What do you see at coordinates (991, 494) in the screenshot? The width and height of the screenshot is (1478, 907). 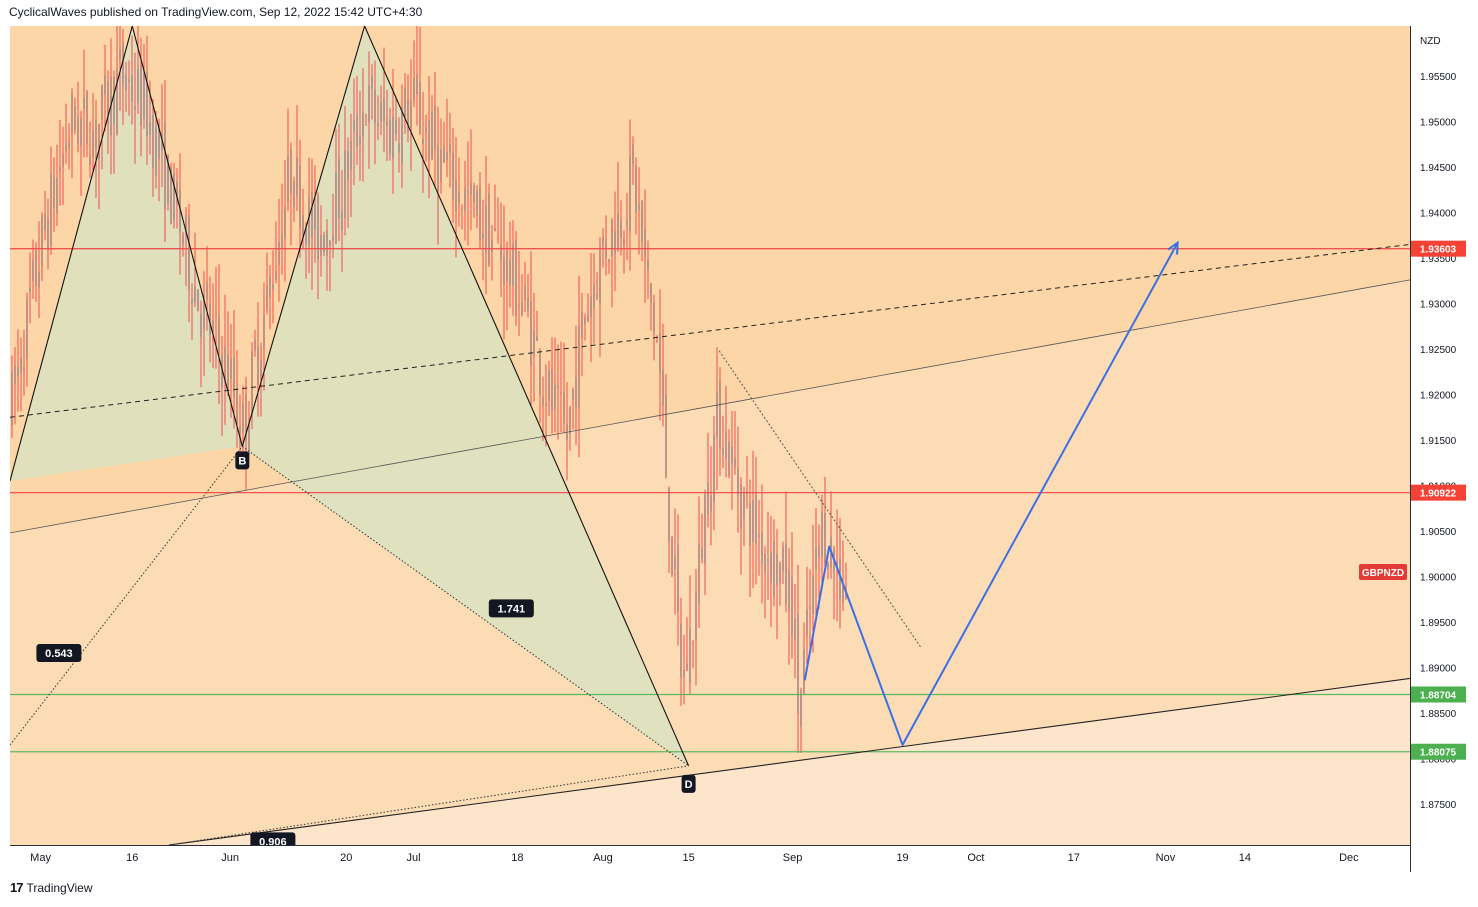 I see `projection-path` at bounding box center [991, 494].